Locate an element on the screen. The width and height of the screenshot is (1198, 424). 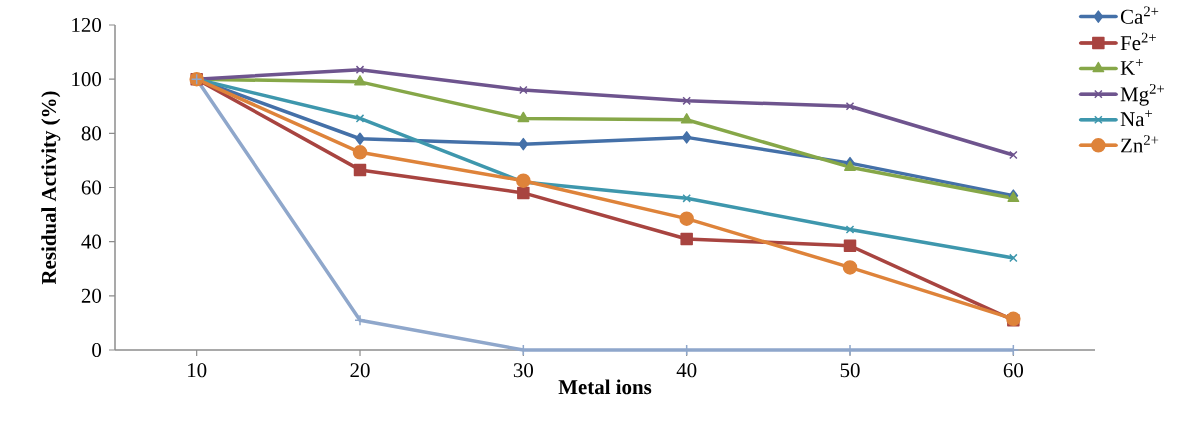
y-tick-label: 100 is located at coordinates (87, 79).